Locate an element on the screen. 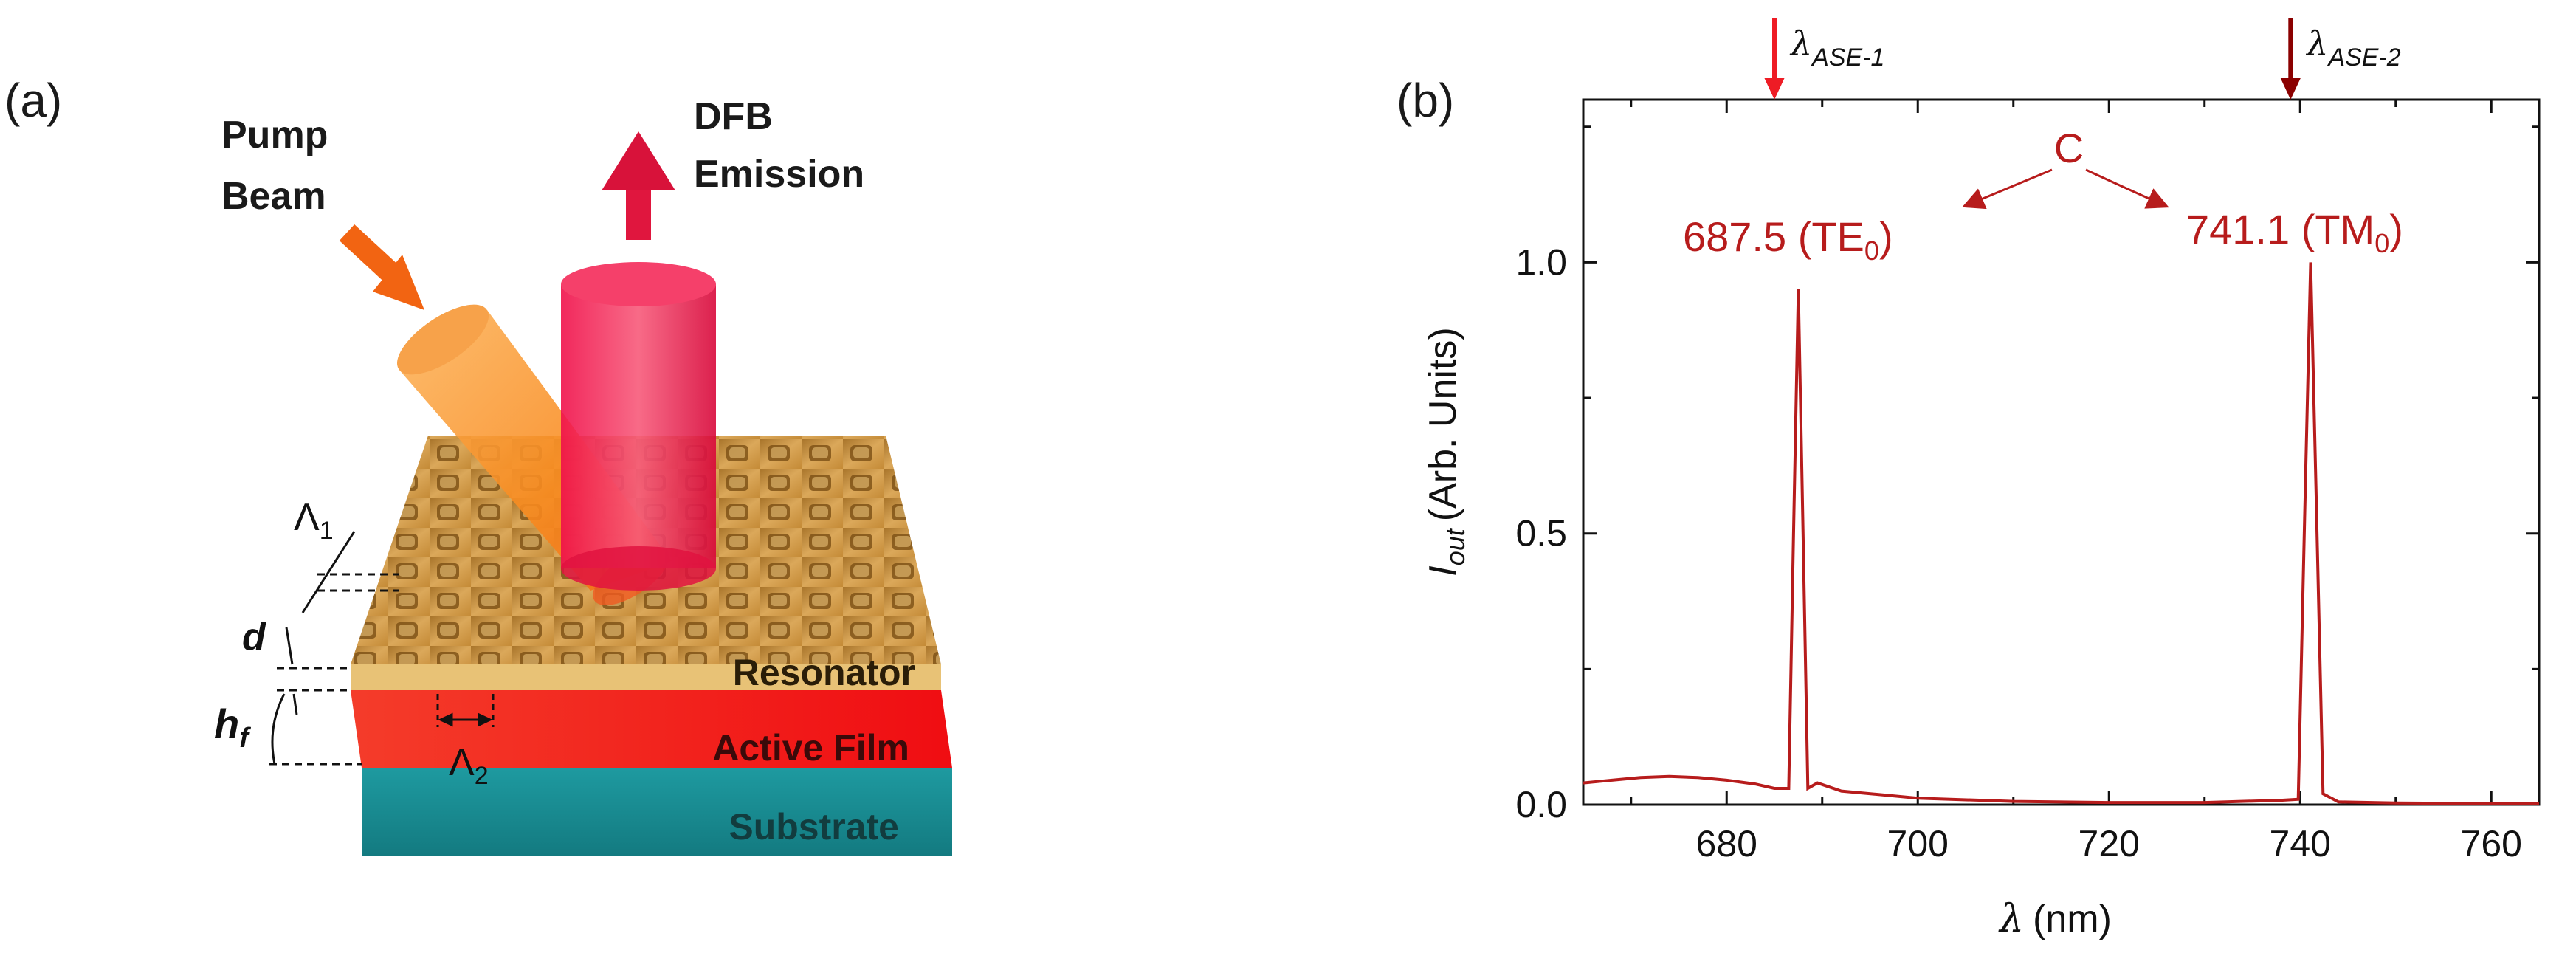 The image size is (2576, 970). emission-arrow-icon is located at coordinates (638, 185).